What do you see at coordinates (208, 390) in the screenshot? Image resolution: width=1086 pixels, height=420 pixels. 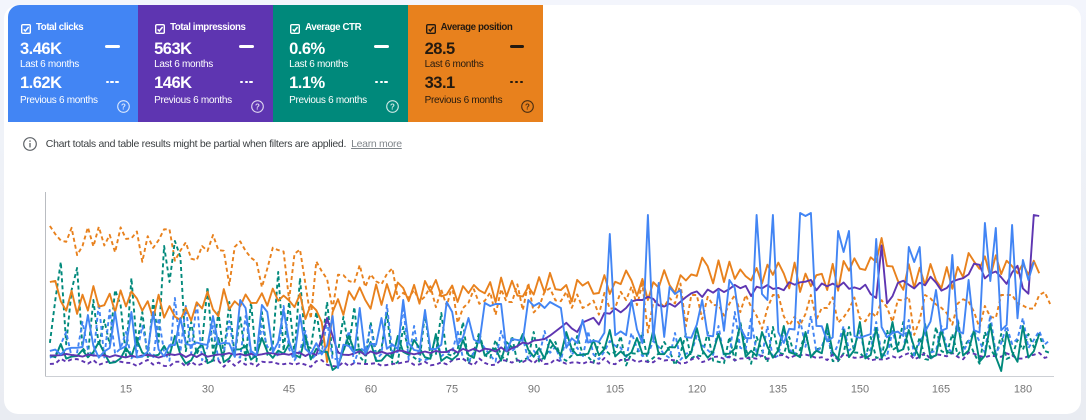 I see `svg-text: 30` at bounding box center [208, 390].